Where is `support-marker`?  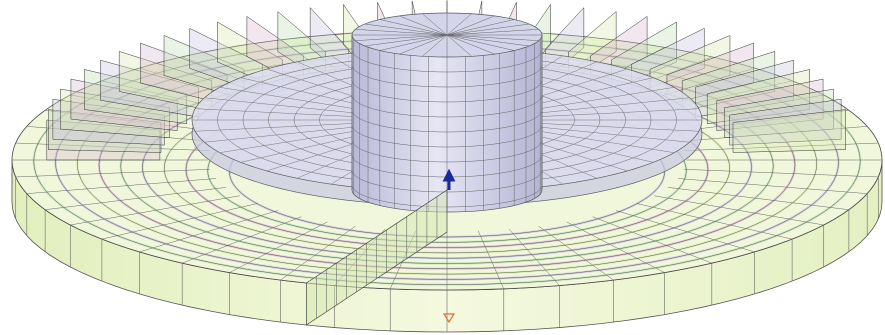
support-marker is located at coordinates (449, 318).